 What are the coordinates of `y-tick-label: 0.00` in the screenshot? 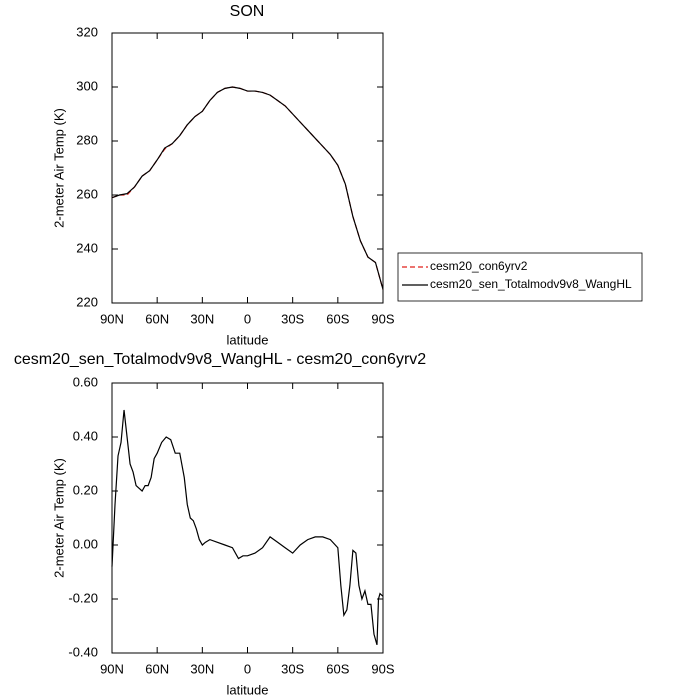 It's located at (85, 543).